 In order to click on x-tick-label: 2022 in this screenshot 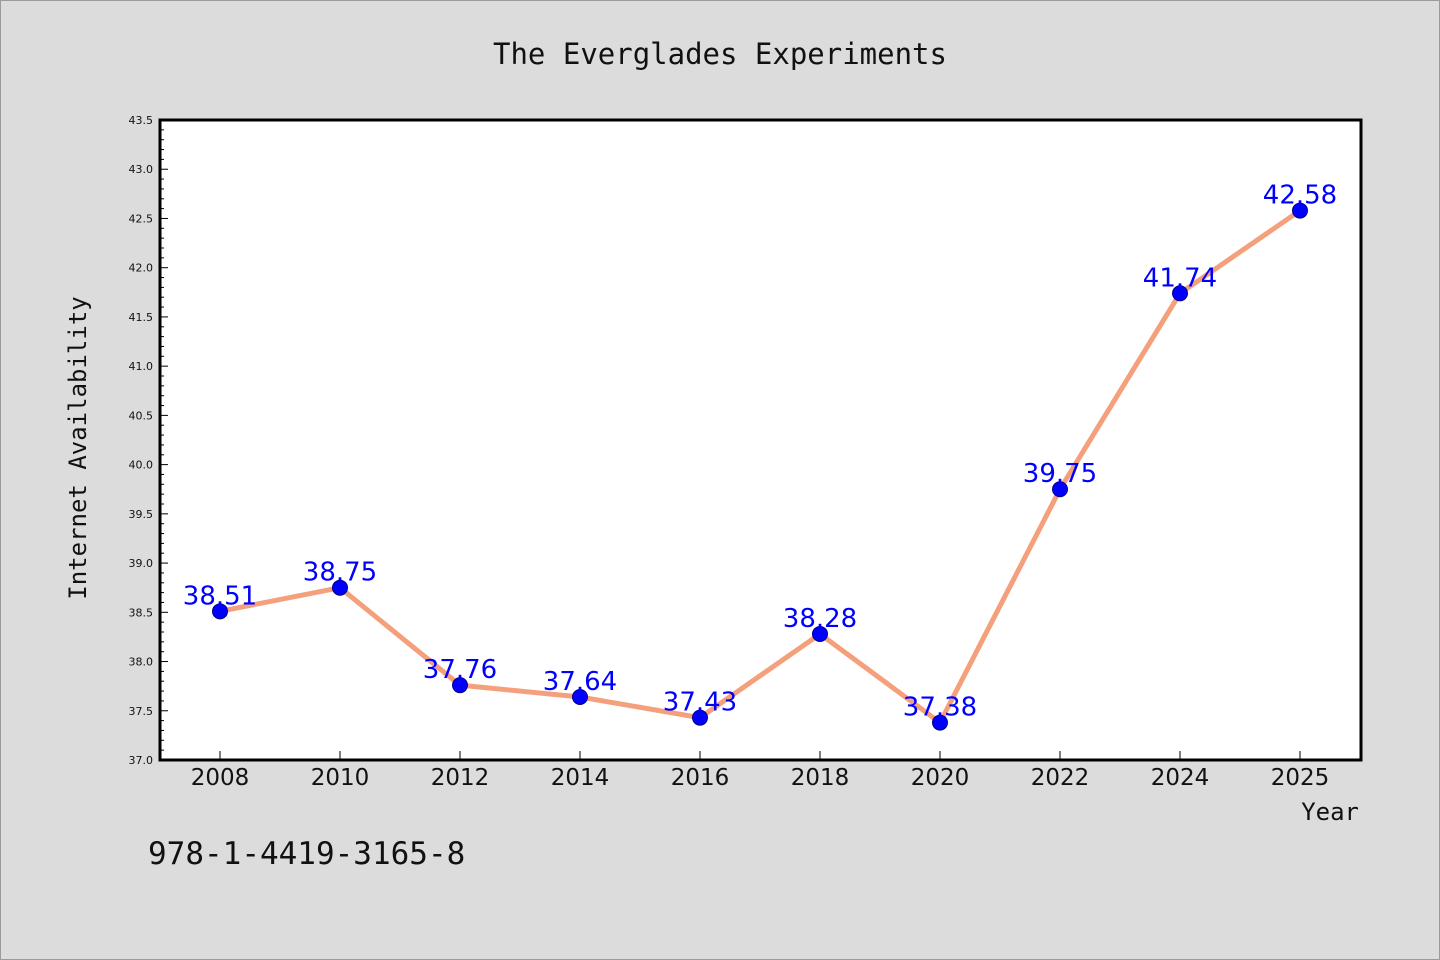, I will do `click(1060, 778)`.